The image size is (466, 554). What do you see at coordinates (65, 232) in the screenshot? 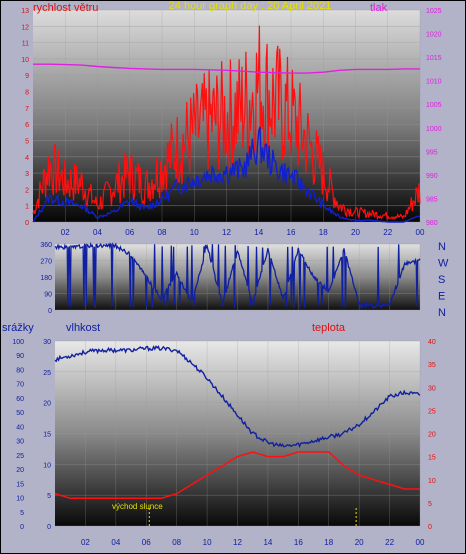
I see `wind-x-tick: 02` at bounding box center [65, 232].